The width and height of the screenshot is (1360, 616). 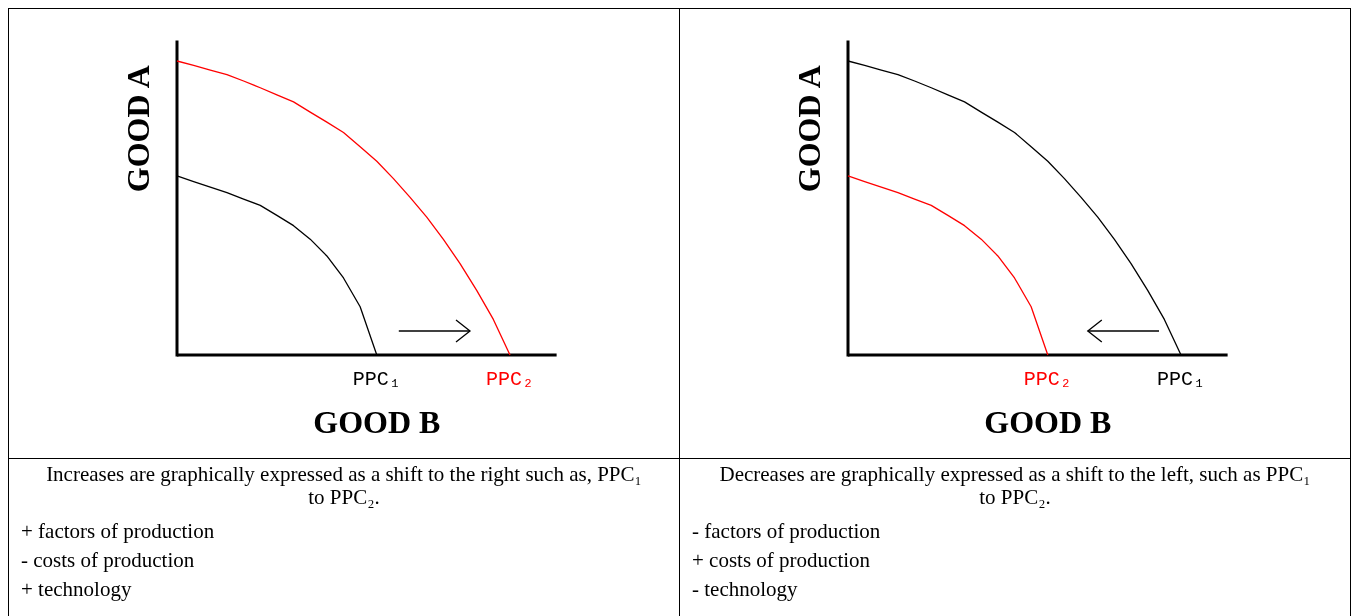 What do you see at coordinates (108, 560) in the screenshot?
I see `text: - costs of production` at bounding box center [108, 560].